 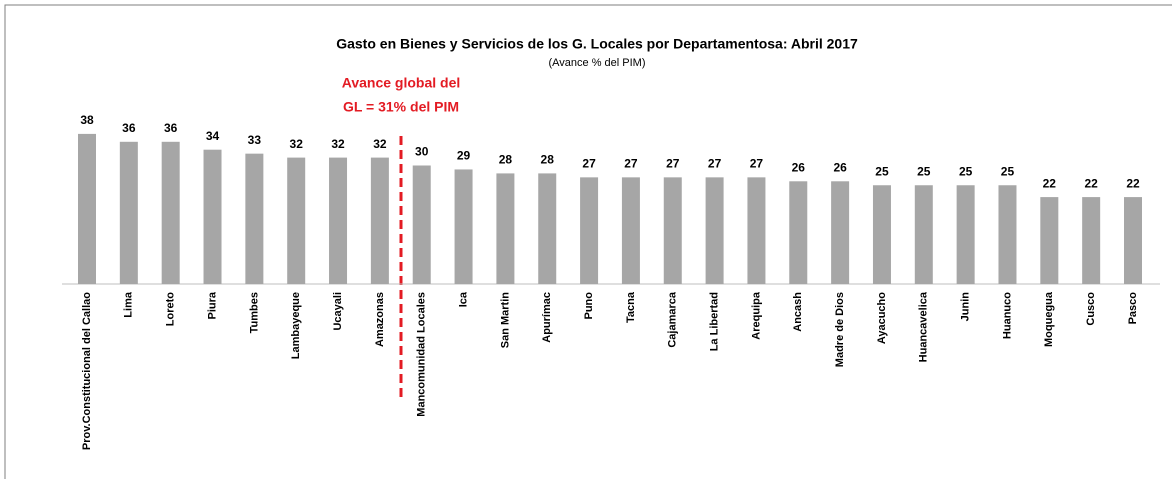 I want to click on data-label: 34, so click(x=213, y=136).